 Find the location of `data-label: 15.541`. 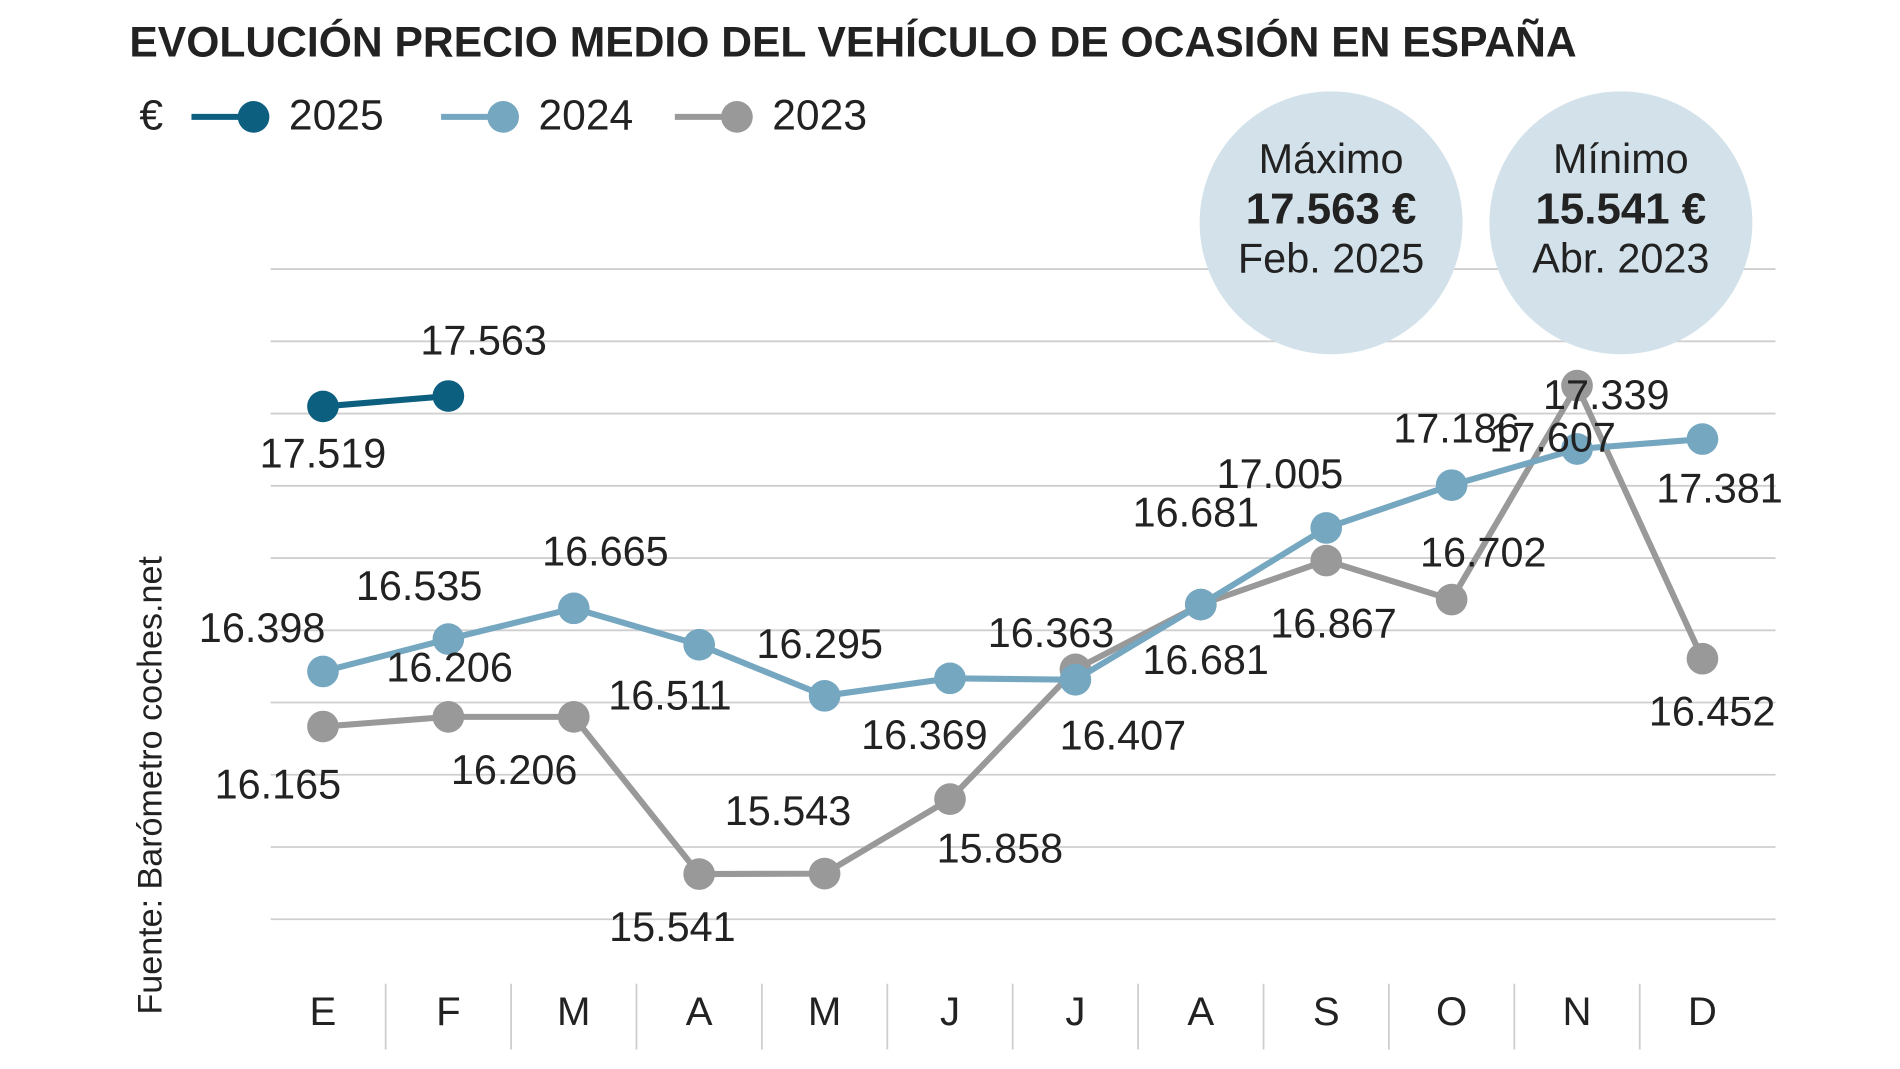

data-label: 15.541 is located at coordinates (672, 927).